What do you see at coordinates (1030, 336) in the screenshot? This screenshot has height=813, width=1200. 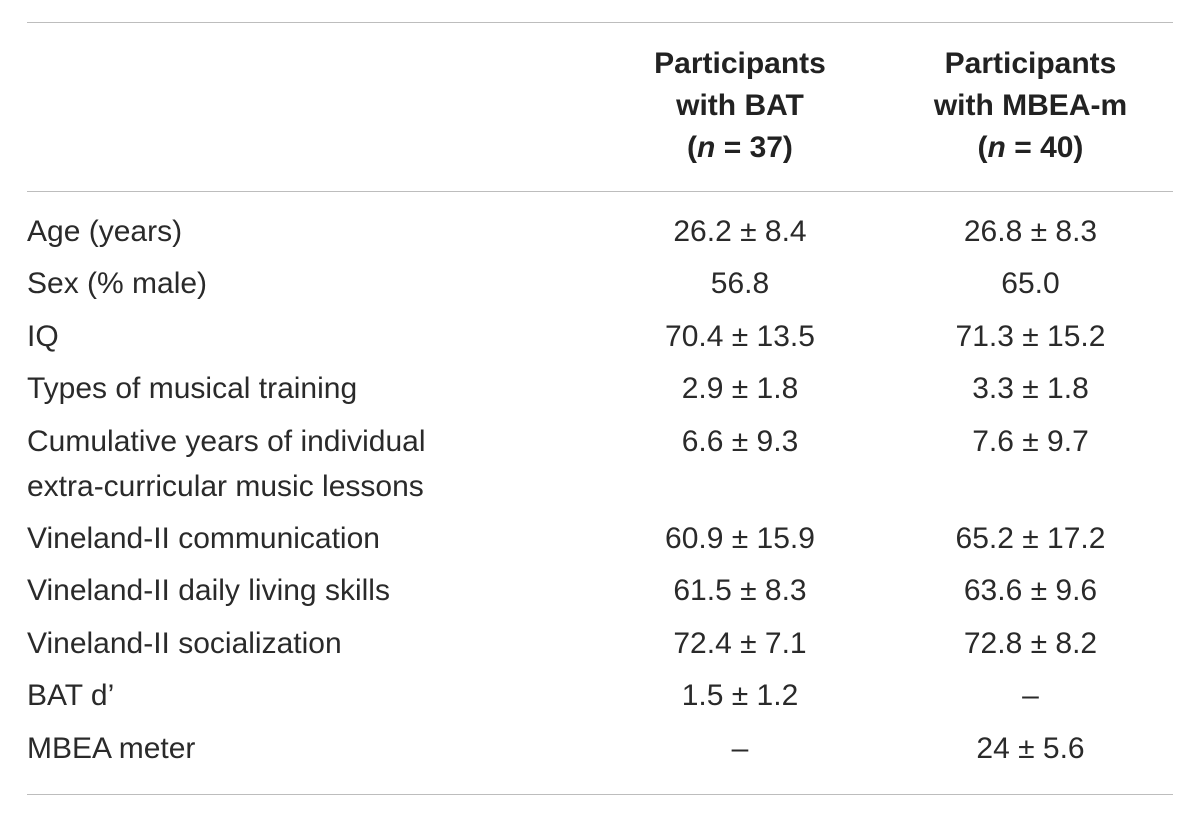 I see `row-mbea-value: 71.3 ± 15.2` at bounding box center [1030, 336].